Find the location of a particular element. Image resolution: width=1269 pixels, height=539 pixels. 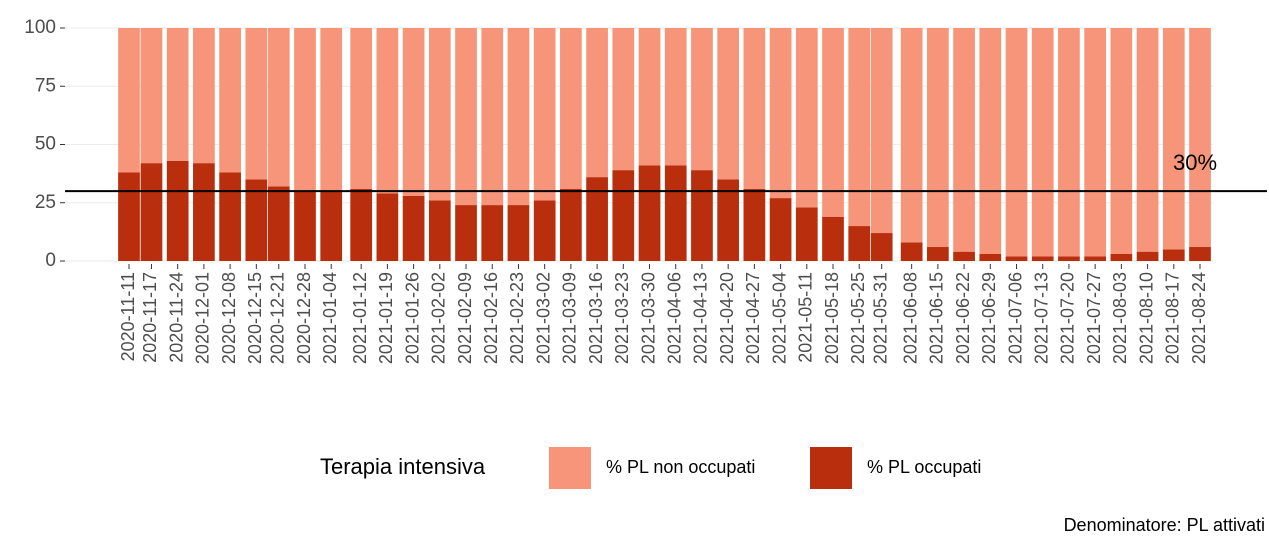

x-tick-label: 2021-05-11 is located at coordinates (806, 317).